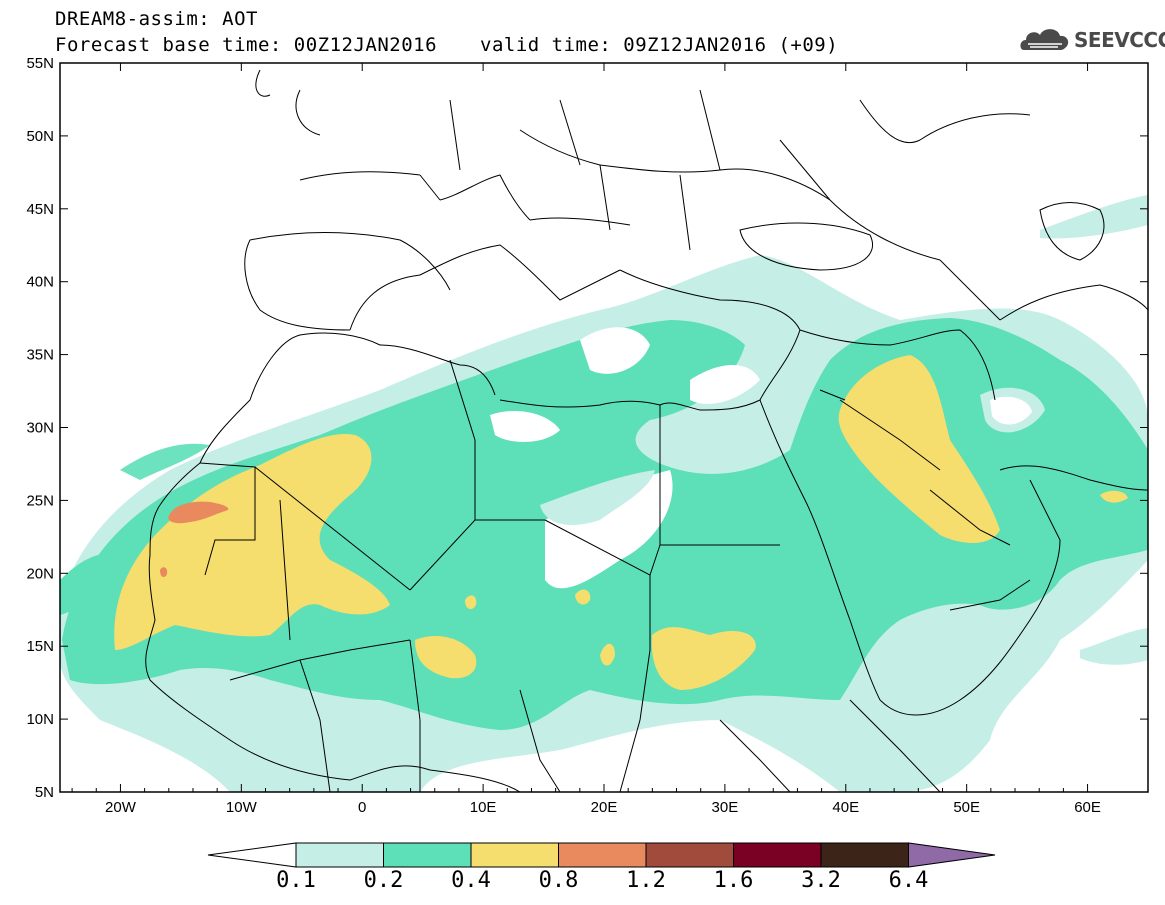 The width and height of the screenshot is (1165, 905). What do you see at coordinates (242, 807) in the screenshot?
I see `lon-tick-label: 10W` at bounding box center [242, 807].